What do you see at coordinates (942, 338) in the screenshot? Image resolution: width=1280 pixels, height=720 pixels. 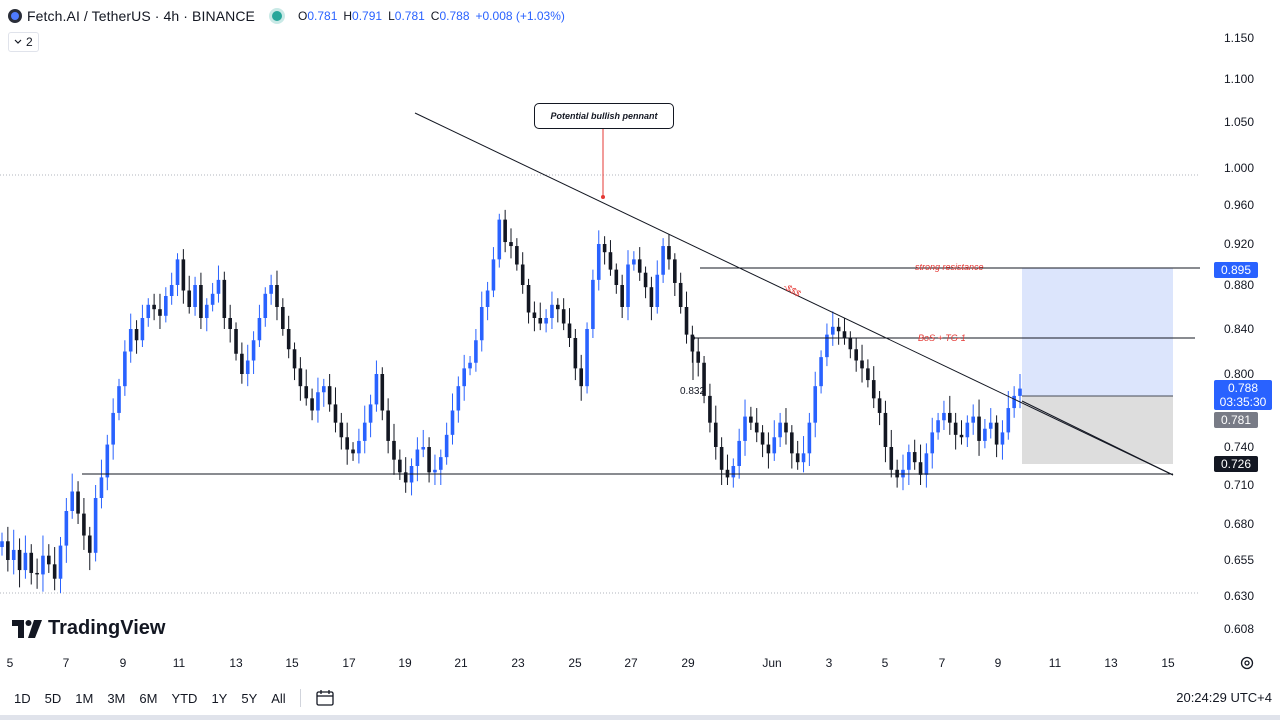 I see `bos-label: BoS + TG-1` at bounding box center [942, 338].